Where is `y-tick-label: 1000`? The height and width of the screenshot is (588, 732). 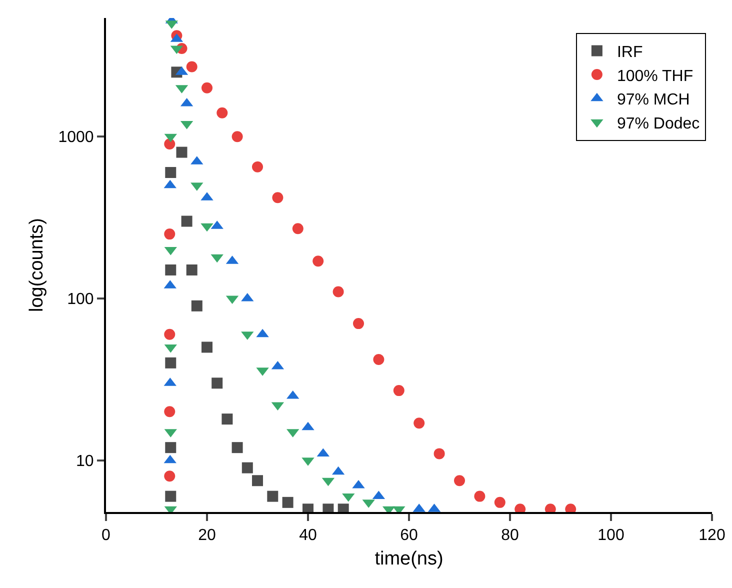
y-tick-label: 1000 is located at coordinates (76, 137).